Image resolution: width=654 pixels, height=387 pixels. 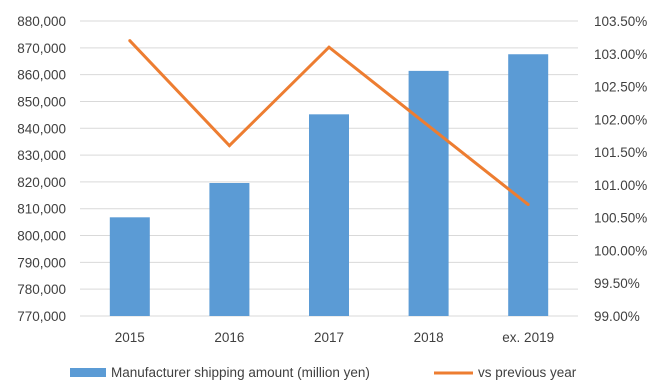 I want to click on legend-bar-swatch, so click(x=88, y=372).